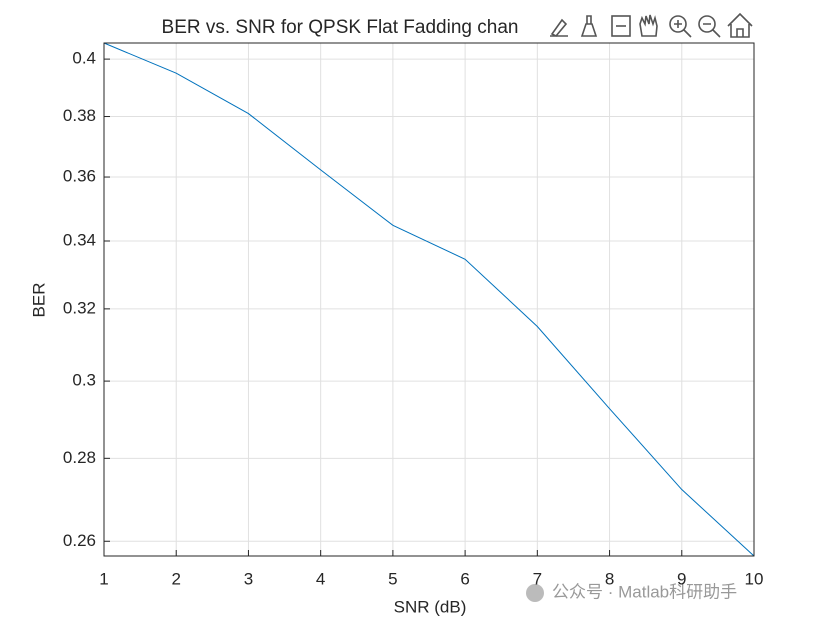 The image size is (832, 624). I want to click on y-tick-label: 0.32, so click(79, 307).